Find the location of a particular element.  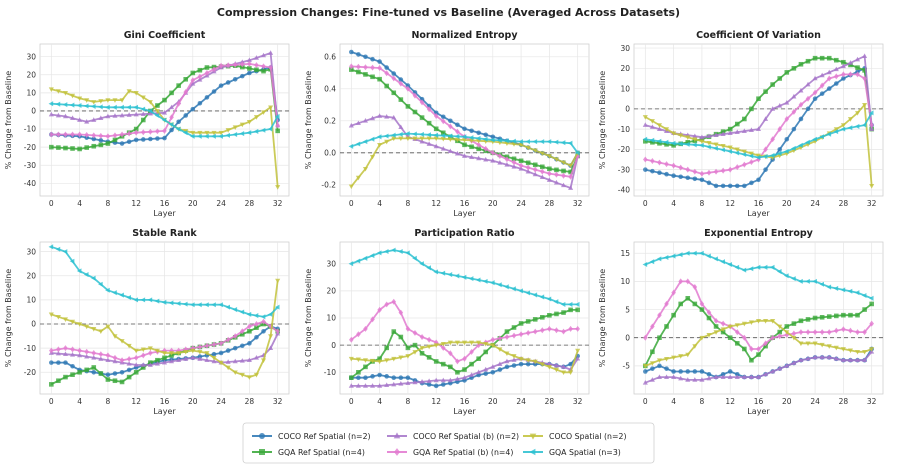

panel-title: Stable Rank is located at coordinates (164, 233).